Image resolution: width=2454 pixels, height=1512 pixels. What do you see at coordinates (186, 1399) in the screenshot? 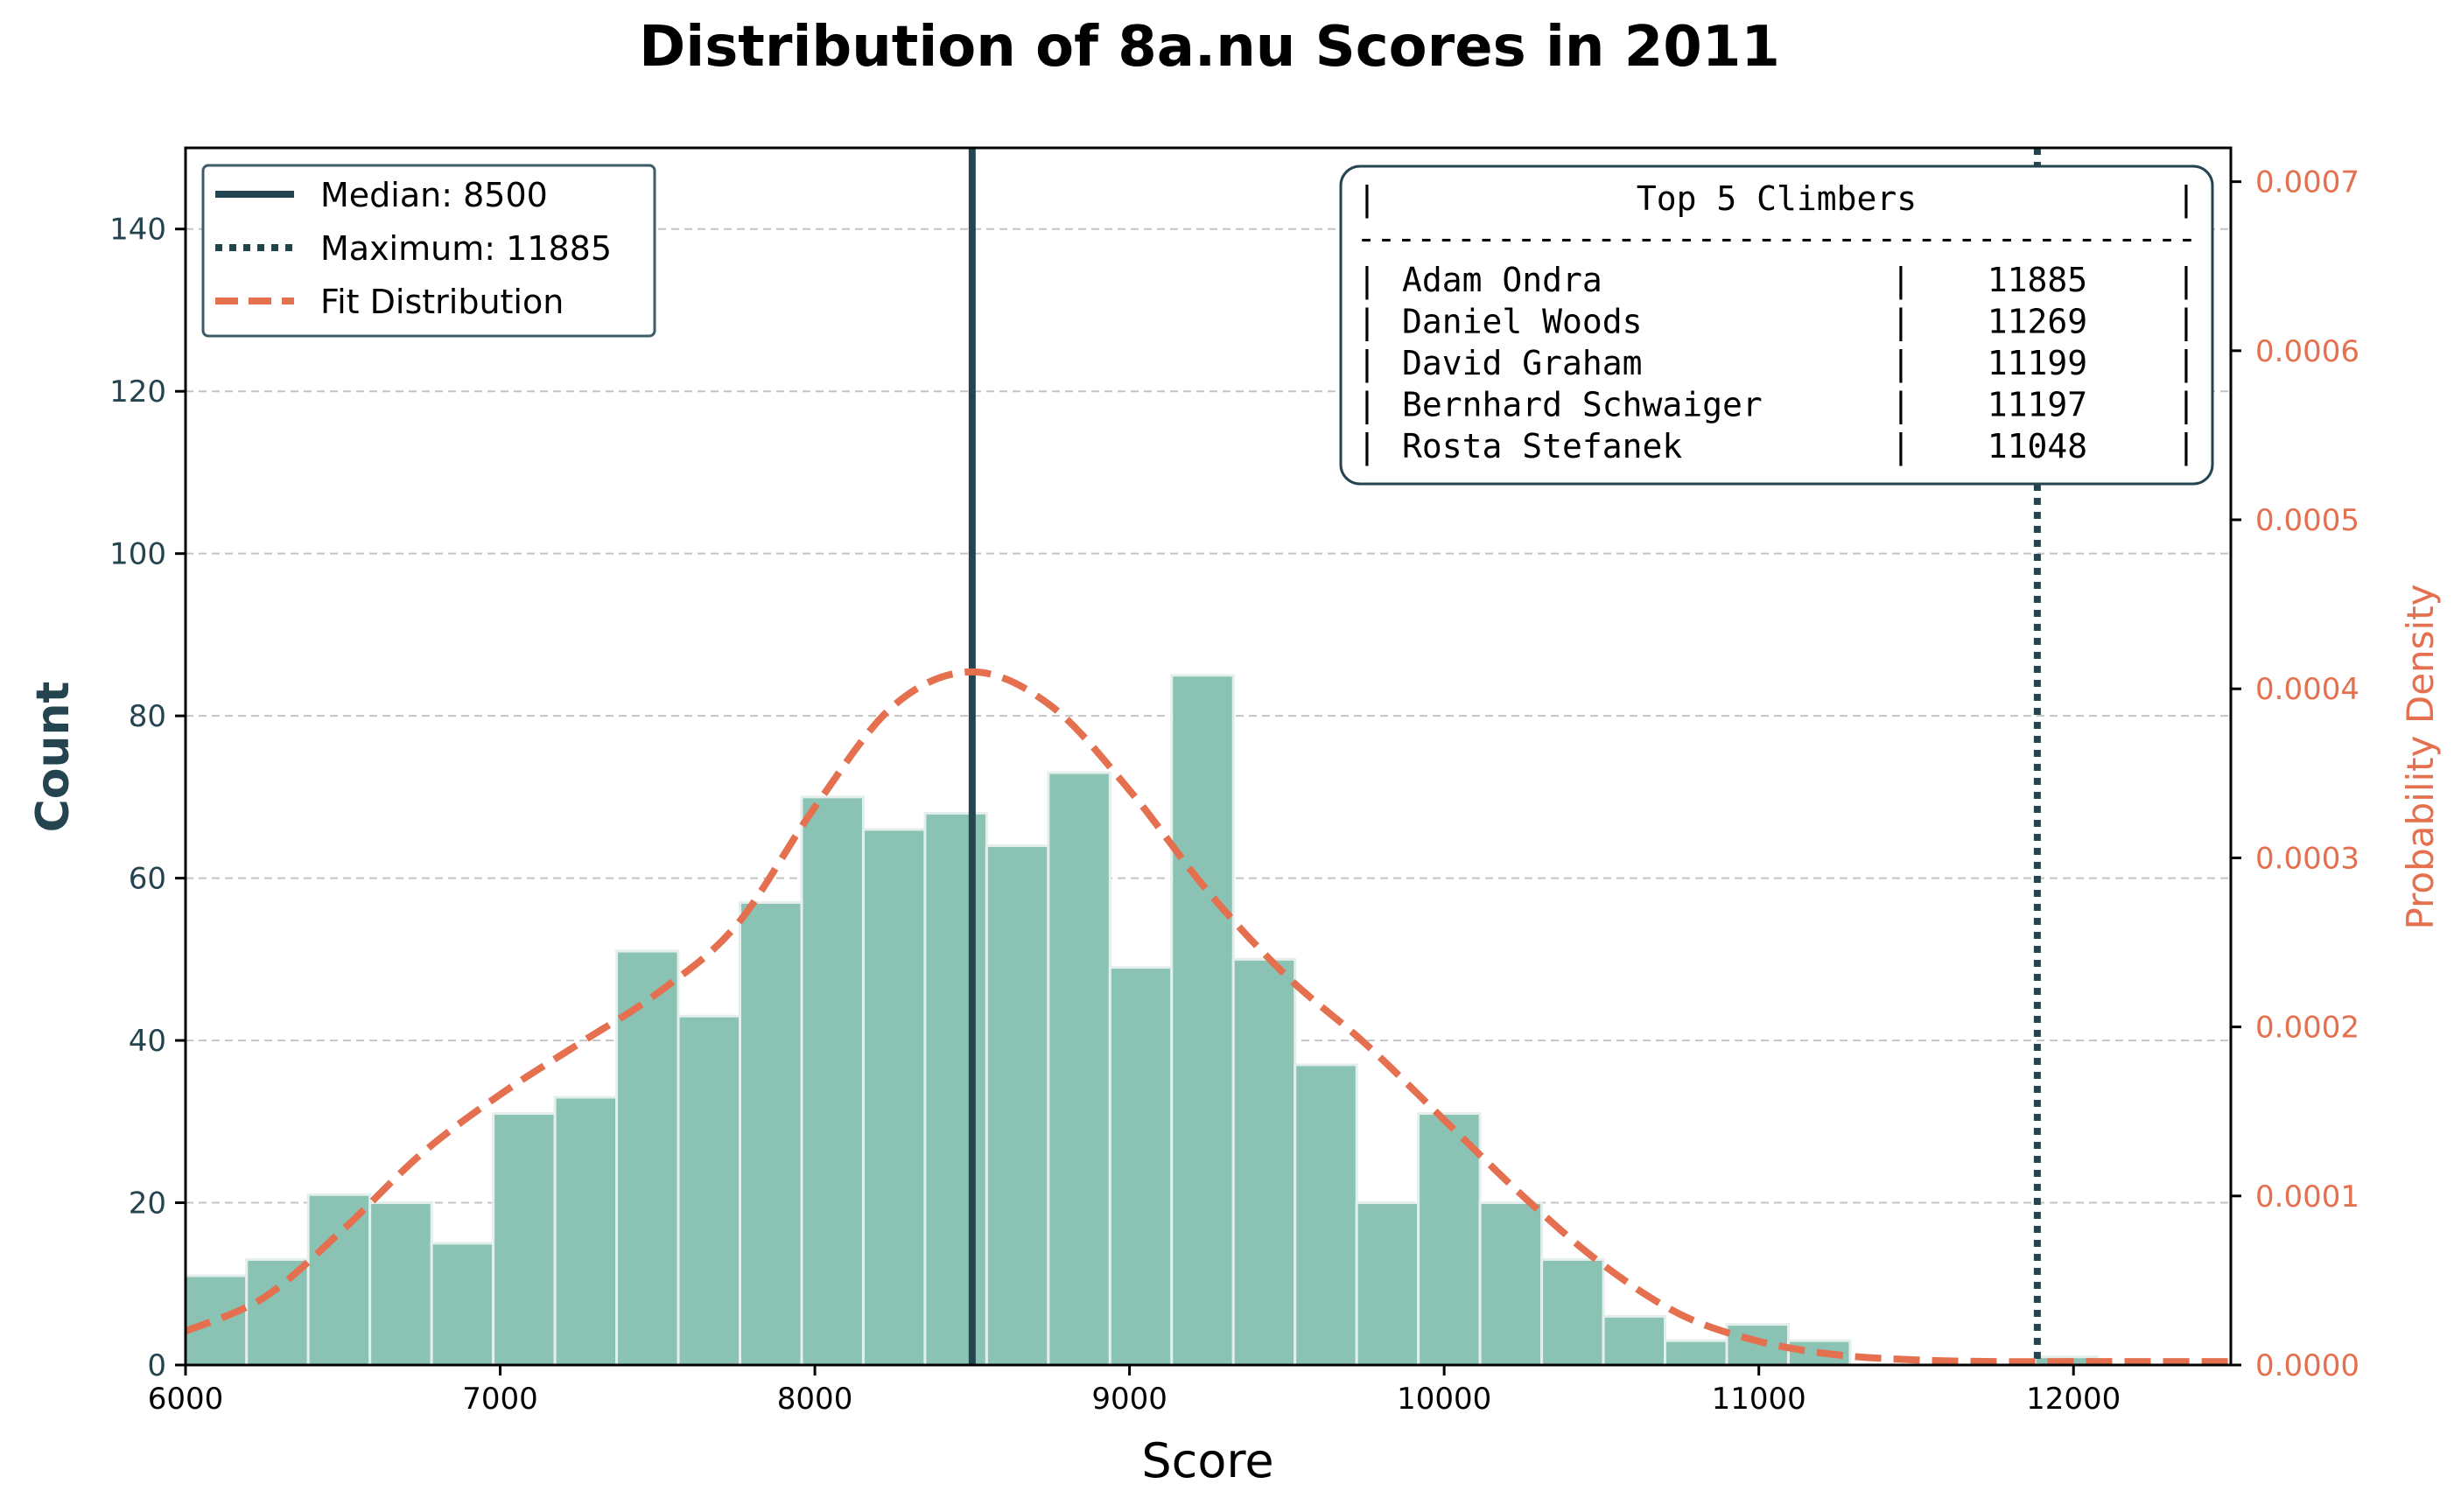
I see `x-tick-label: 6000` at bounding box center [186, 1399].